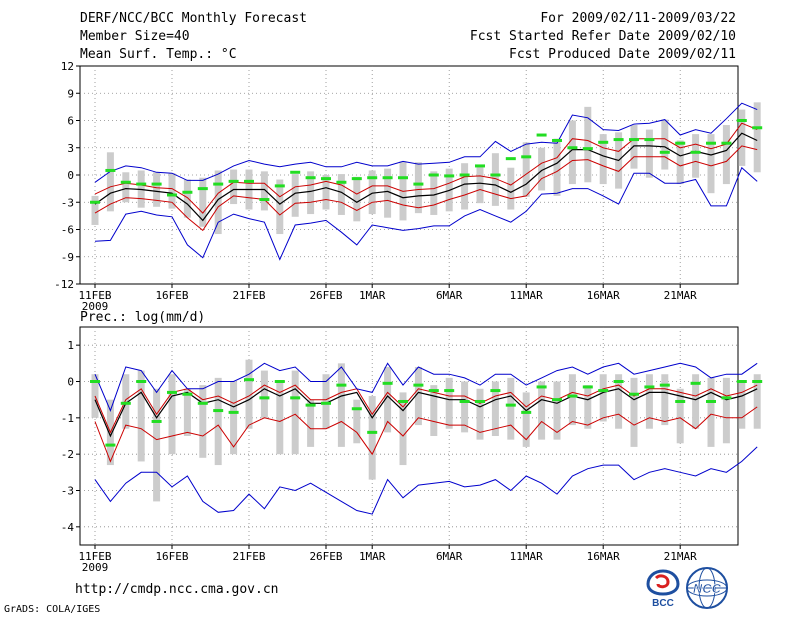 This screenshot has height=618, width=800. What do you see at coordinates (325, 295) in the screenshot?
I see `x-tick-label: 26FEB` at bounding box center [325, 295].